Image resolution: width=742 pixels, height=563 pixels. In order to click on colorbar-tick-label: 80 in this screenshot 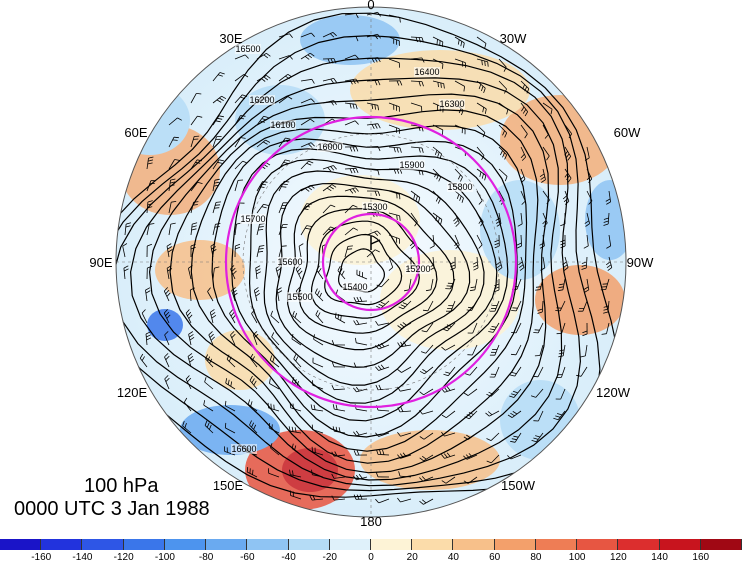, I will do `click(535, 557)`.